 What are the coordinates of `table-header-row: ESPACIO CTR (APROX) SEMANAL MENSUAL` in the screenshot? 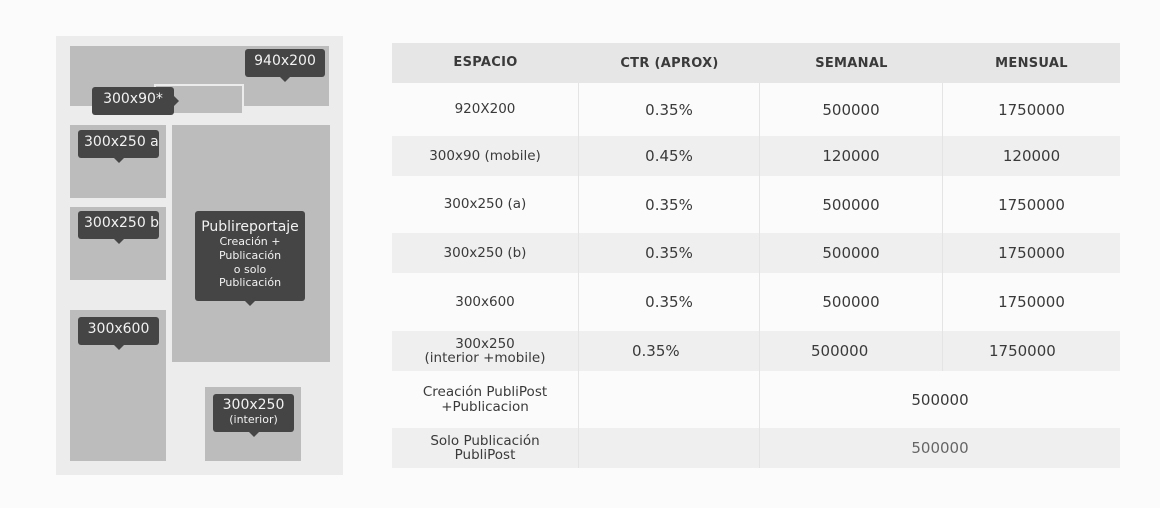 It's located at (756, 63).